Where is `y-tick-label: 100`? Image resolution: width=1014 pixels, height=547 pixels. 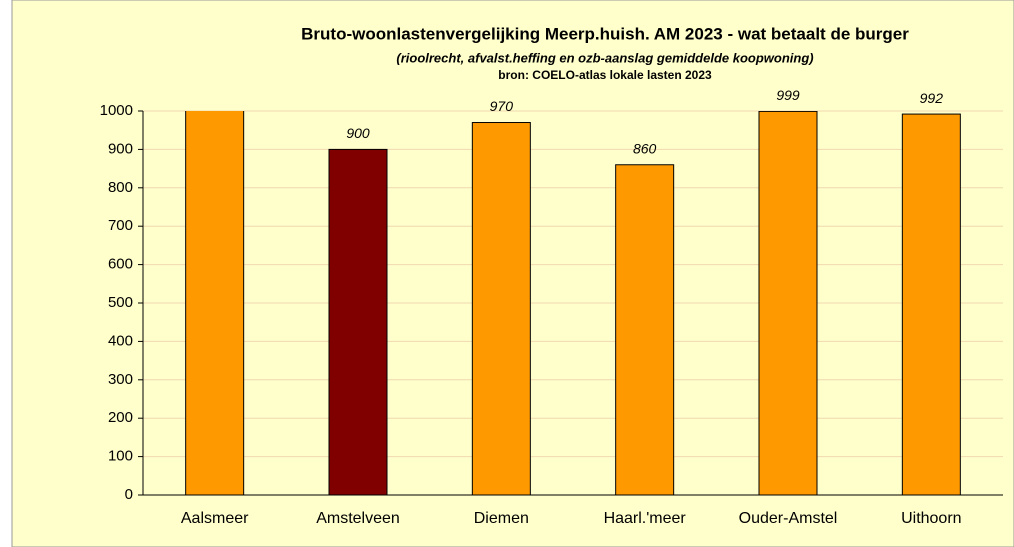 y-tick-label: 100 is located at coordinates (120, 456).